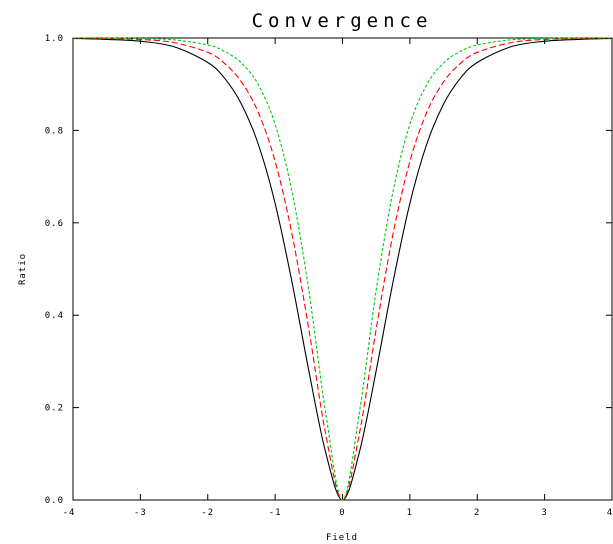 The height and width of the screenshot is (544, 613). Describe the element at coordinates (23, 269) in the screenshot. I see `y-axis-label: Ratio` at that location.